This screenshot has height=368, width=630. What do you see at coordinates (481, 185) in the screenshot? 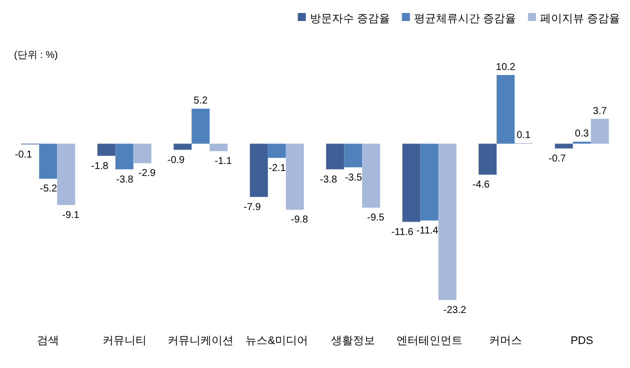
I see `data-label: -4.6` at bounding box center [481, 185].